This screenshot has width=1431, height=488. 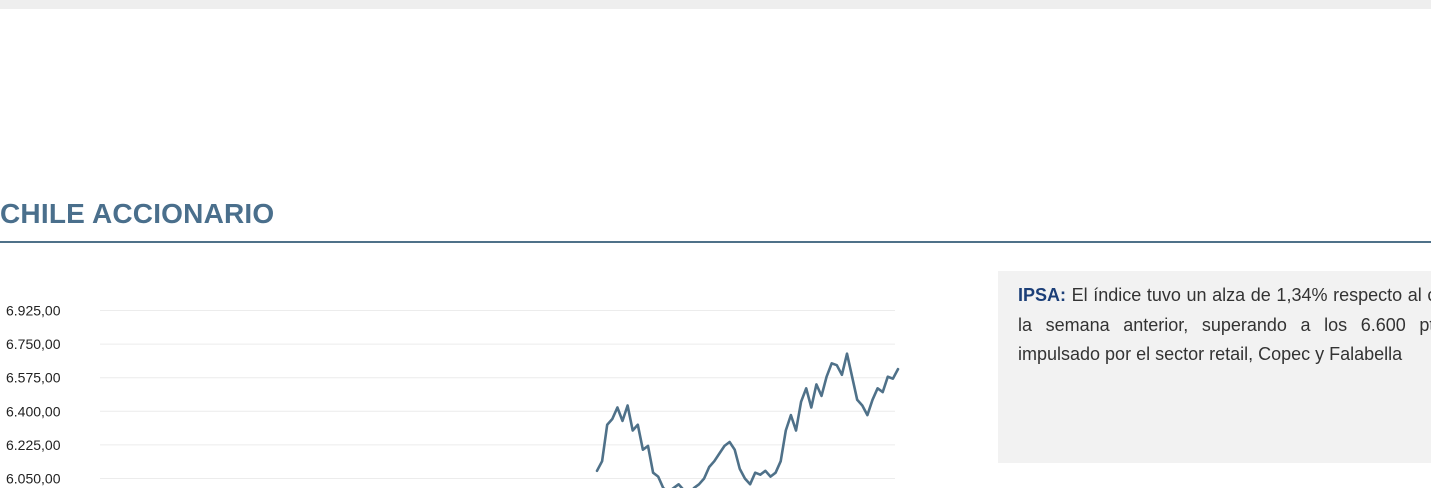 What do you see at coordinates (33, 311) in the screenshot?
I see `y-tick-label: 6.925,00` at bounding box center [33, 311].